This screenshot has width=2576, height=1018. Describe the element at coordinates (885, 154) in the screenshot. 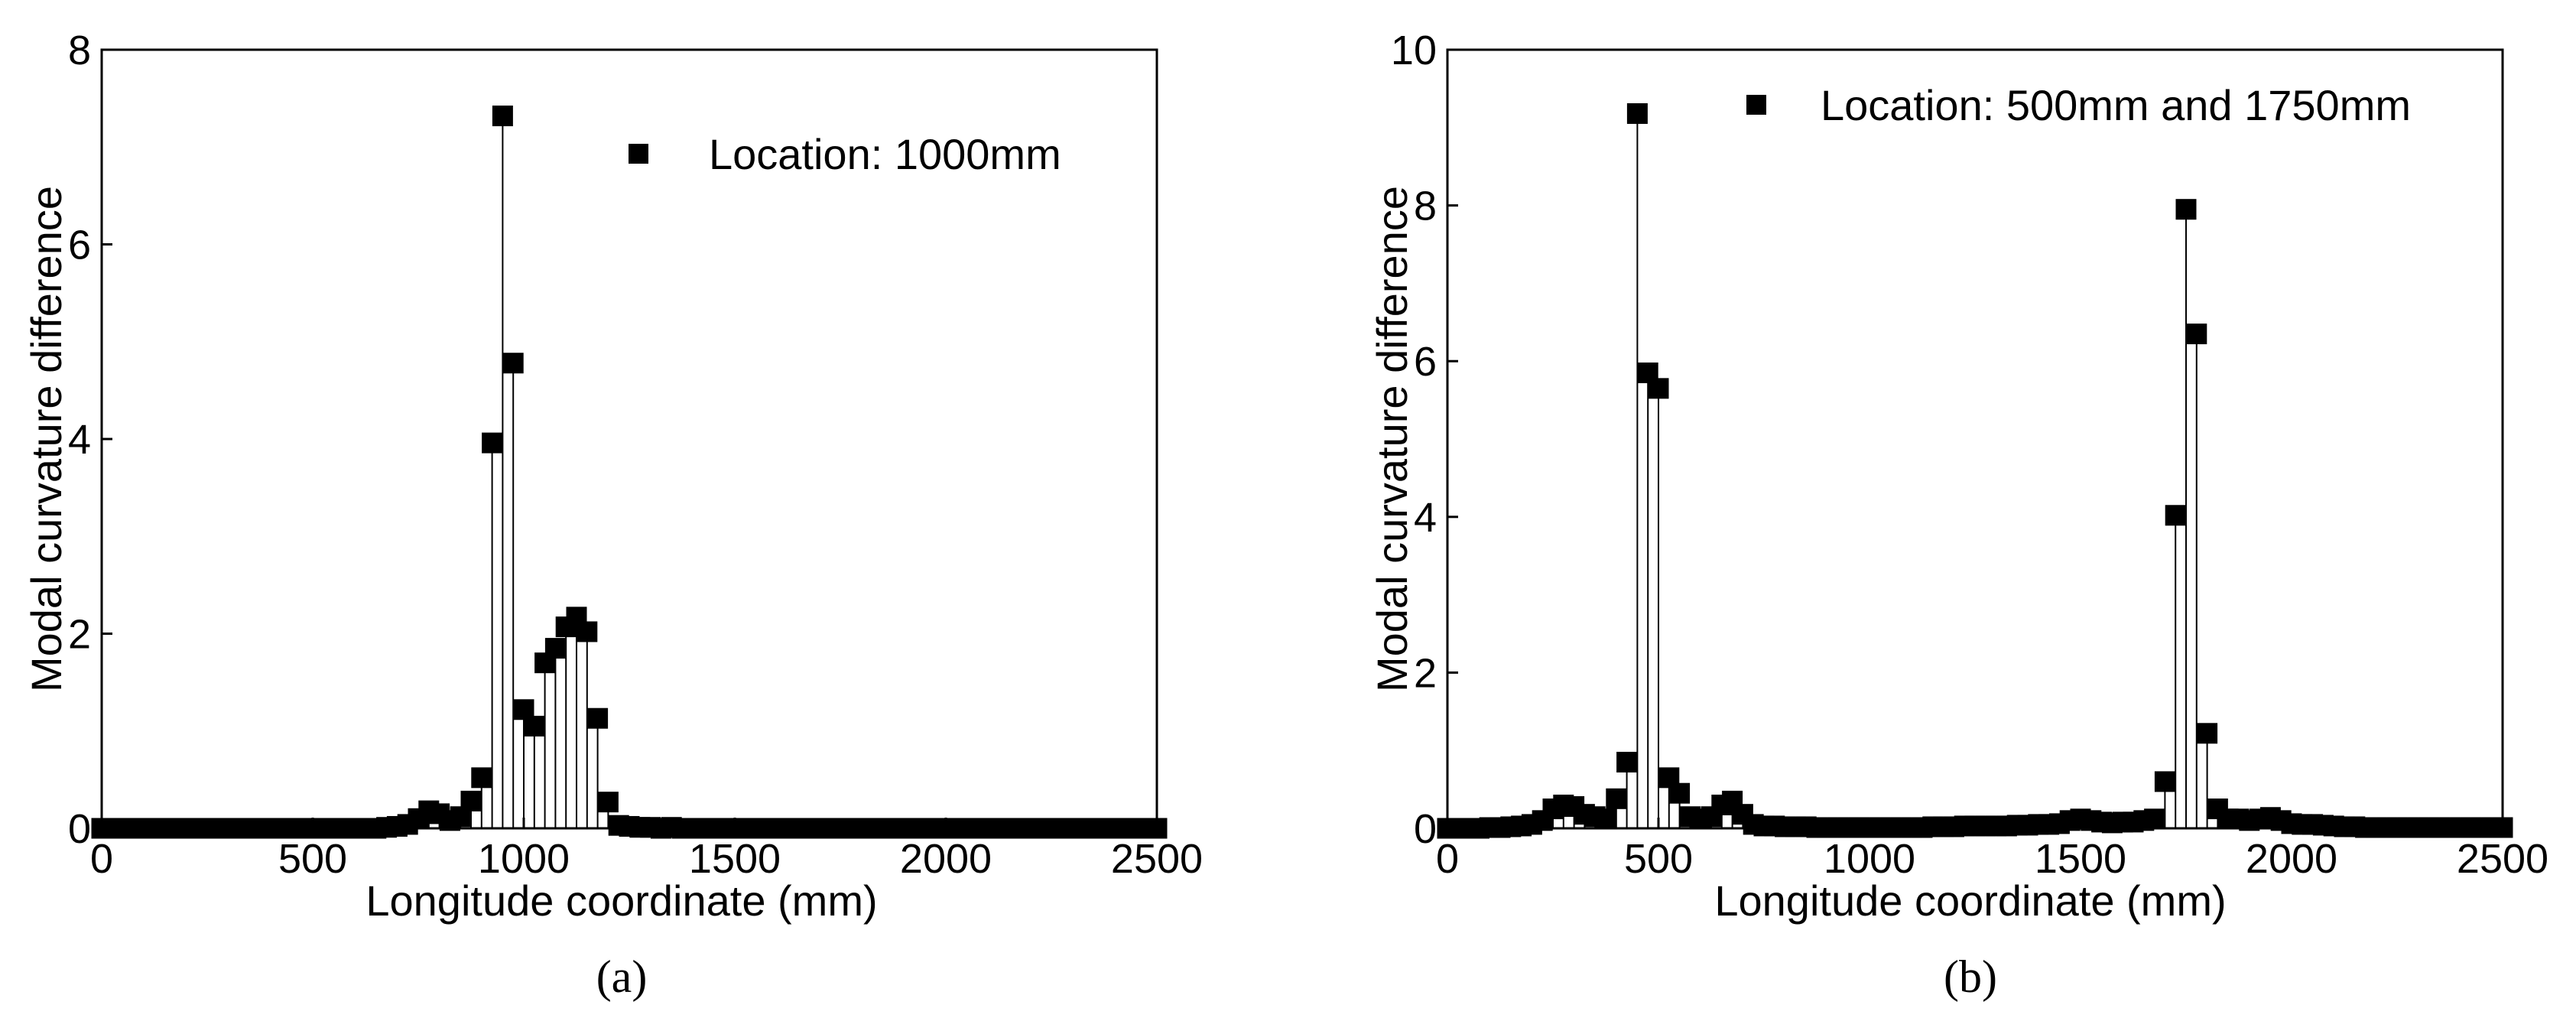

I see `legend-label: Location: 1000mm` at that location.